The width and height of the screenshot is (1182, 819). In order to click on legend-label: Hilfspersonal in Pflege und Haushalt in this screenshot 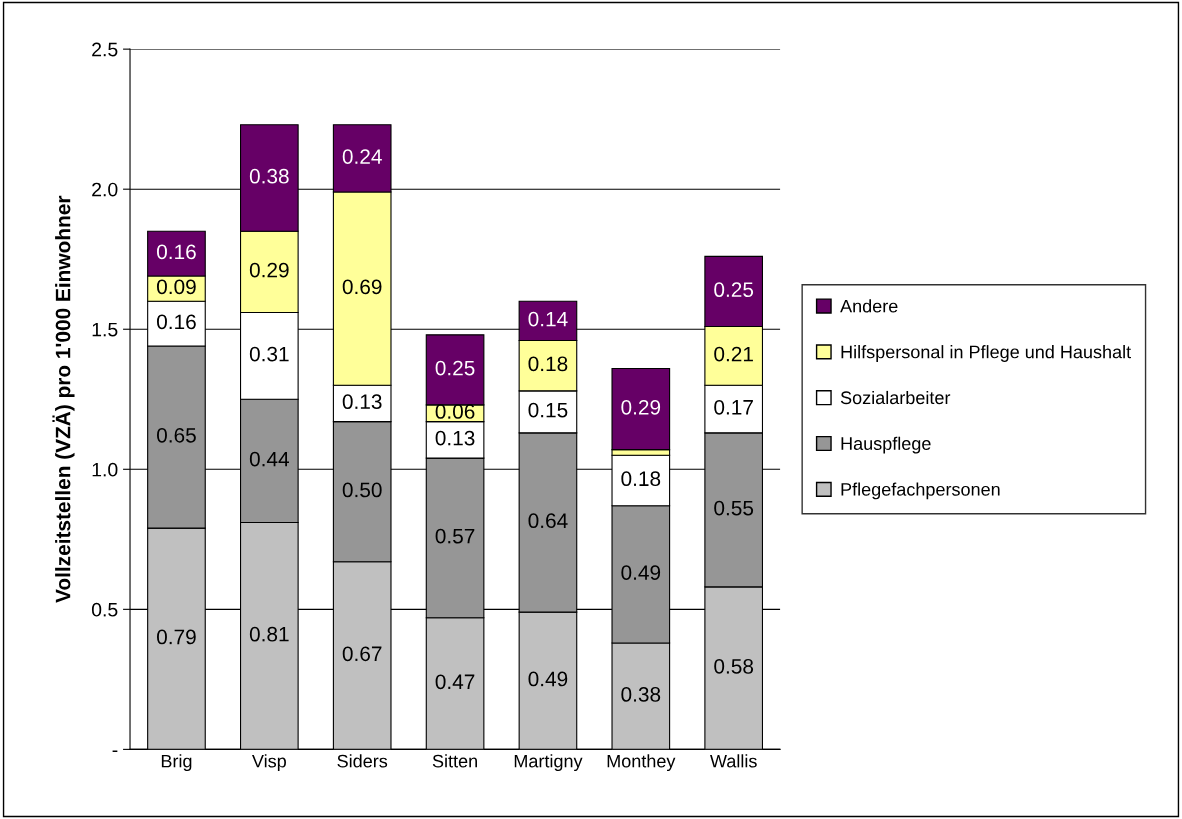, I will do `click(986, 353)`.